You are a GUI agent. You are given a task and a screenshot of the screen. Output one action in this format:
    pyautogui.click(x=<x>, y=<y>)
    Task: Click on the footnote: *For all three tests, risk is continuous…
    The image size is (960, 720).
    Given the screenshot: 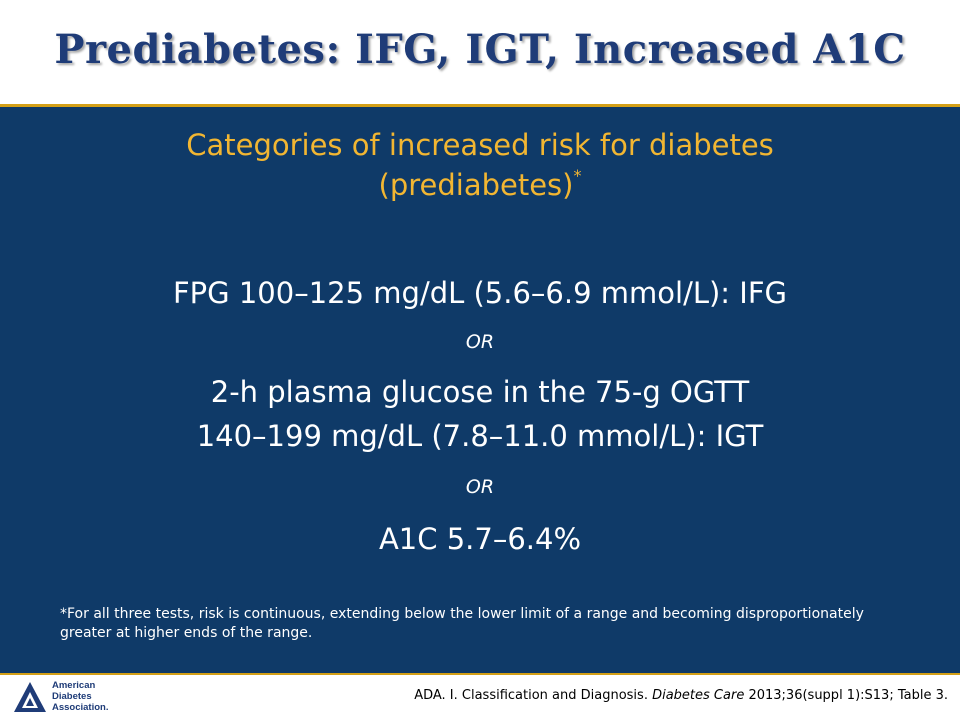 What is the action you would take?
    pyautogui.click(x=462, y=623)
    